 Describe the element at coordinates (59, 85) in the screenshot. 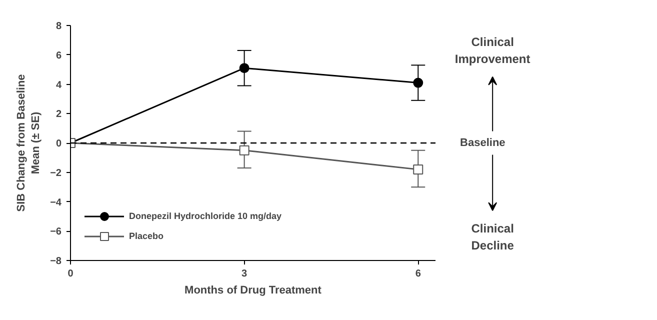

I see `y-tick-label: 4` at that location.